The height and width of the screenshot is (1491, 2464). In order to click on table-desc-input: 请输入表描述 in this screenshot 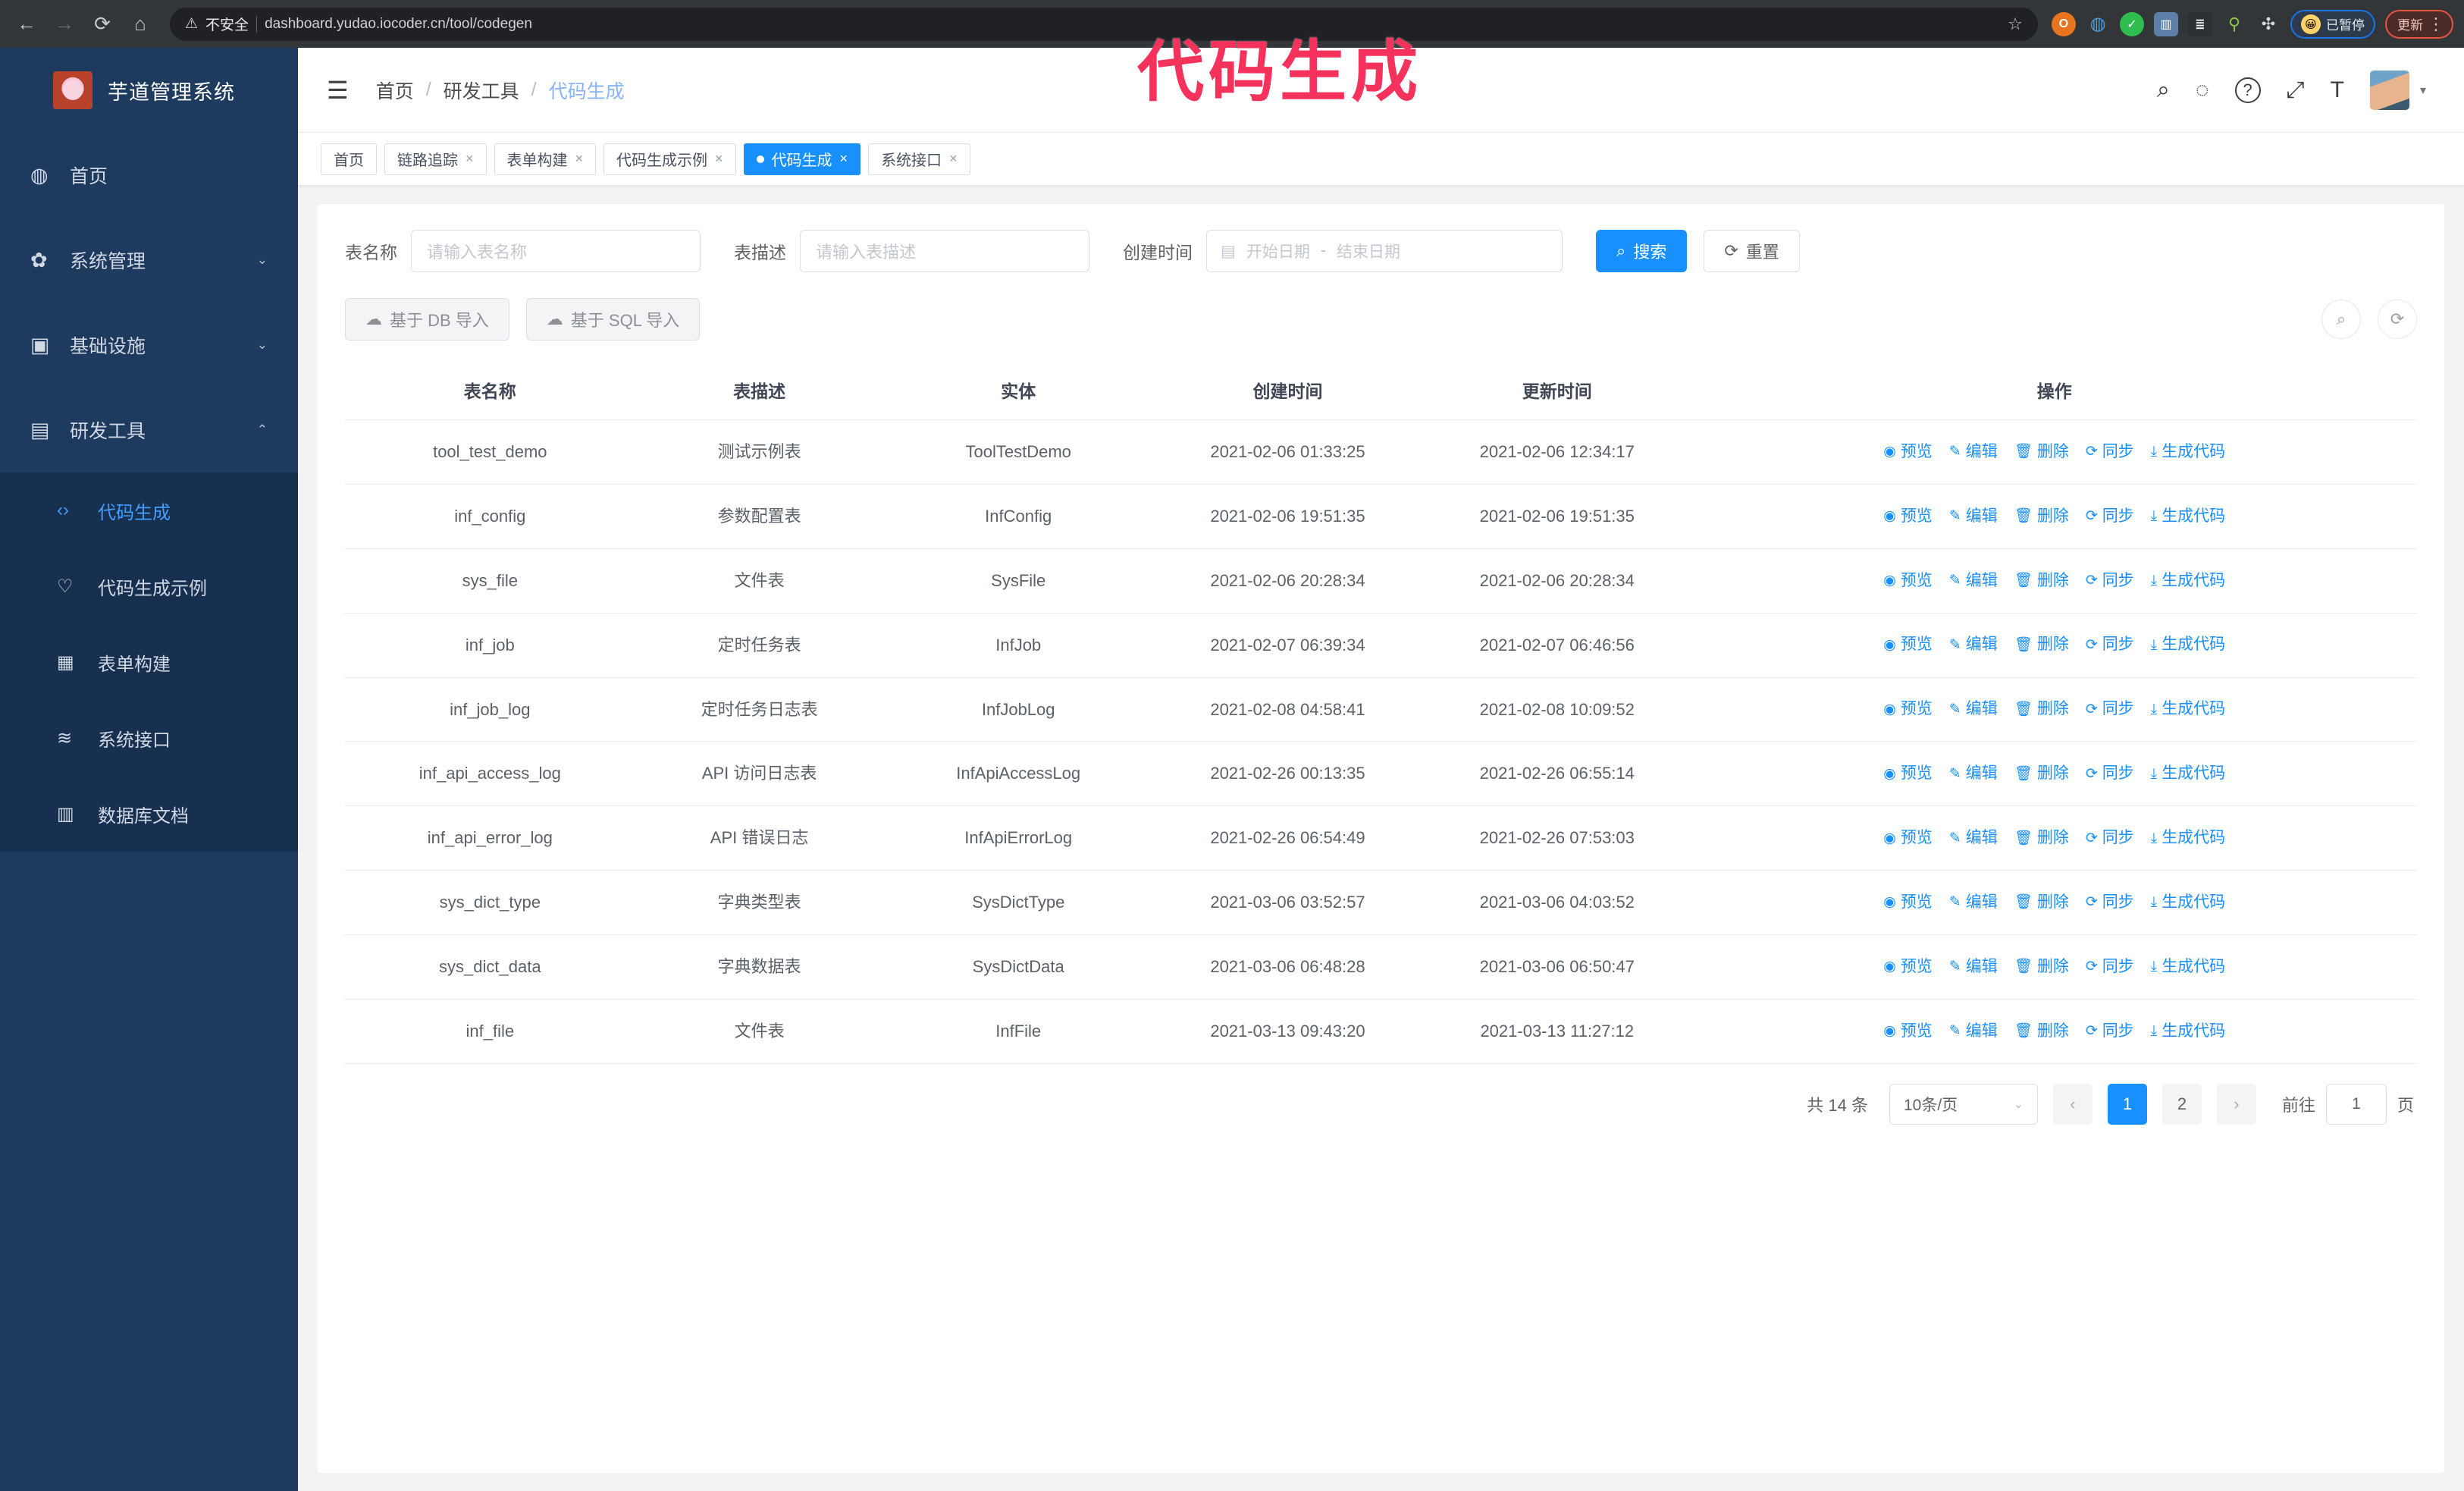, I will do `click(944, 251)`.